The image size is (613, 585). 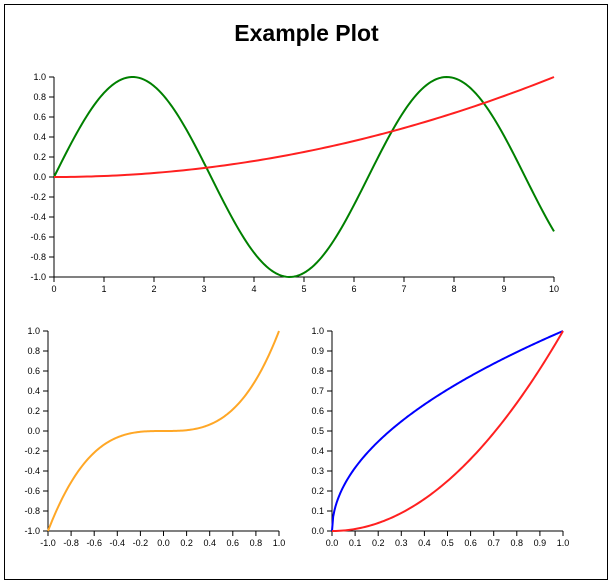 What do you see at coordinates (153, 289) in the screenshot?
I see `x-tick-label: 2` at bounding box center [153, 289].